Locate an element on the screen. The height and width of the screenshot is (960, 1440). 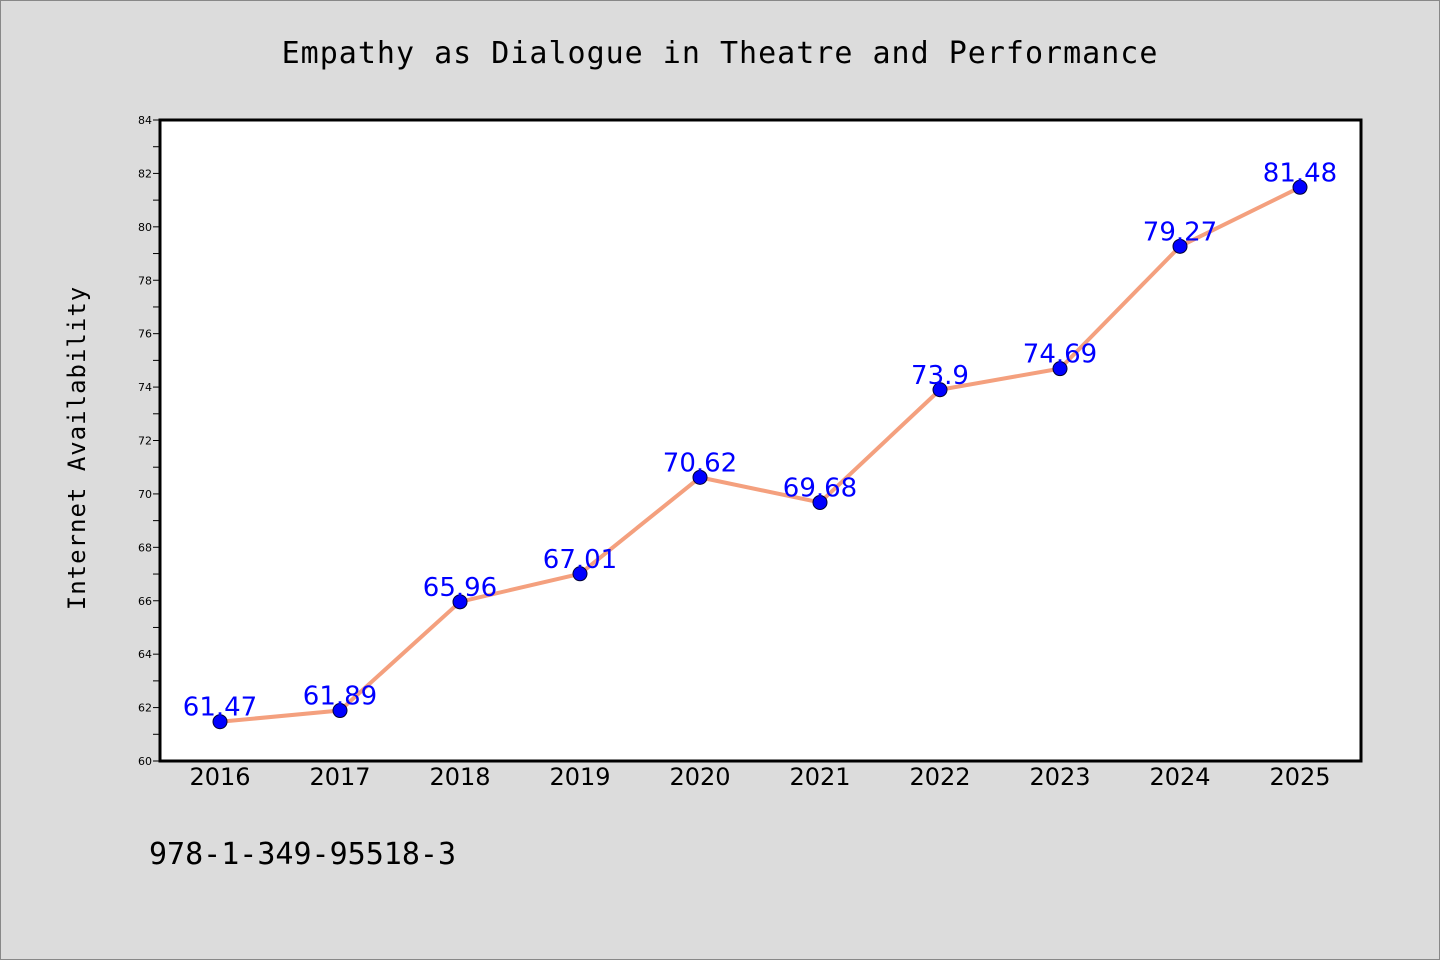
y-tick-label: 64 is located at coordinates (145, 654).